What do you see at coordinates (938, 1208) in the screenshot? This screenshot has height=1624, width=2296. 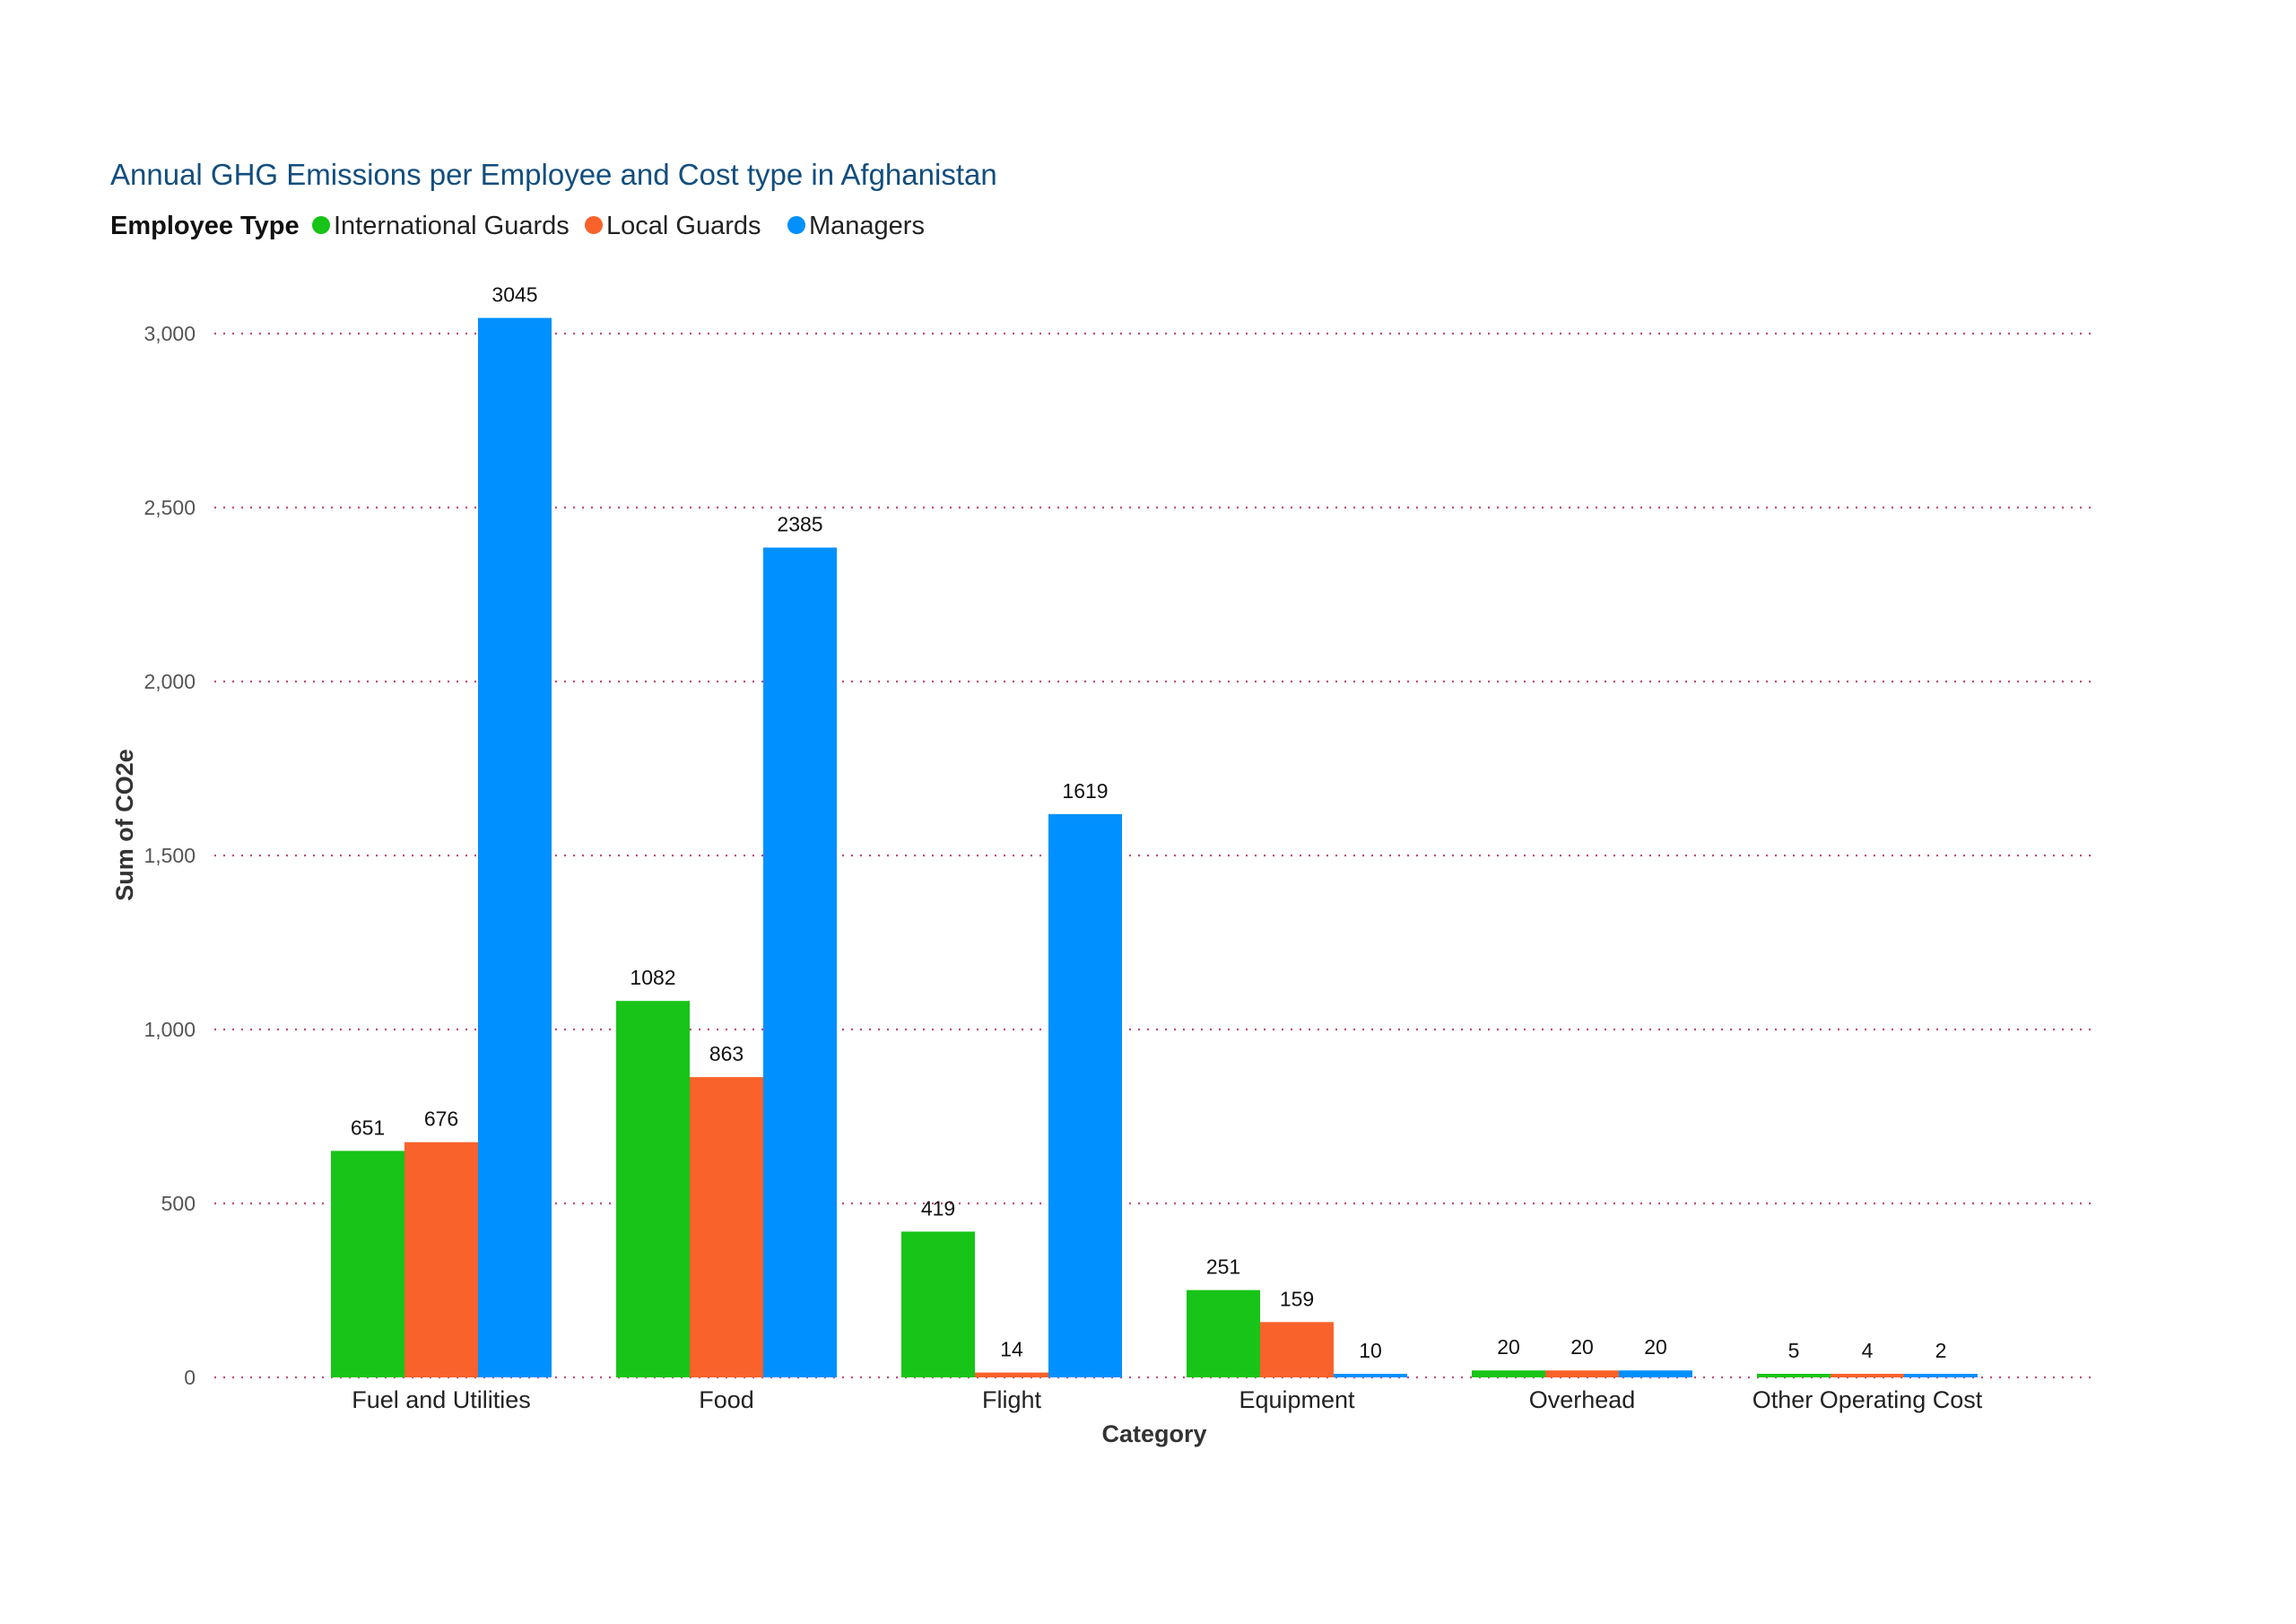 I see `data-label: 419` at bounding box center [938, 1208].